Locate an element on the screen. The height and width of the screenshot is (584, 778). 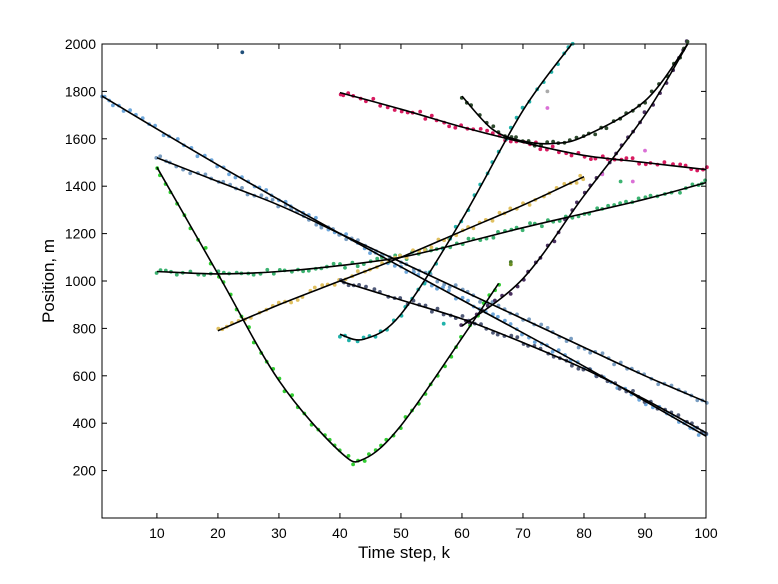
y-tick-label: 1000 is located at coordinates (80, 281).